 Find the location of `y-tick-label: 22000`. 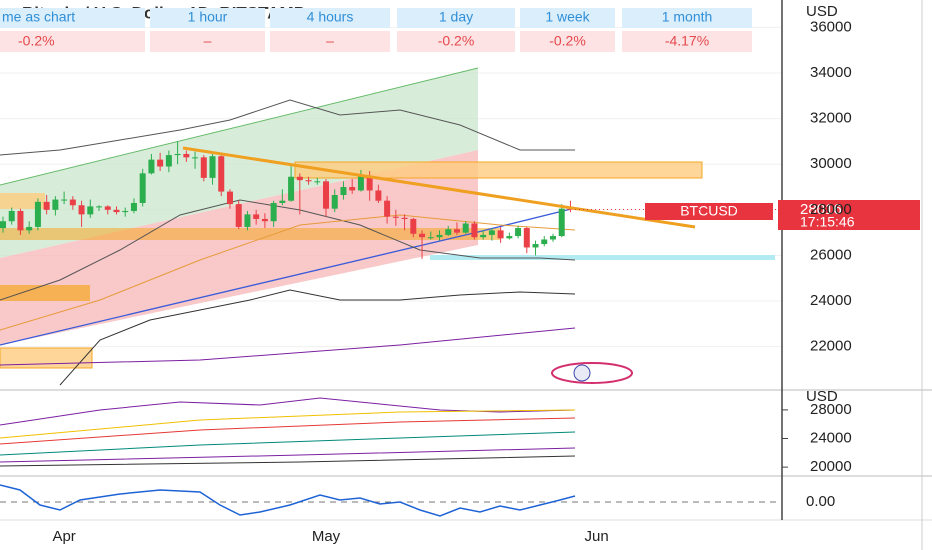

y-tick-label: 22000 is located at coordinates (831, 346).